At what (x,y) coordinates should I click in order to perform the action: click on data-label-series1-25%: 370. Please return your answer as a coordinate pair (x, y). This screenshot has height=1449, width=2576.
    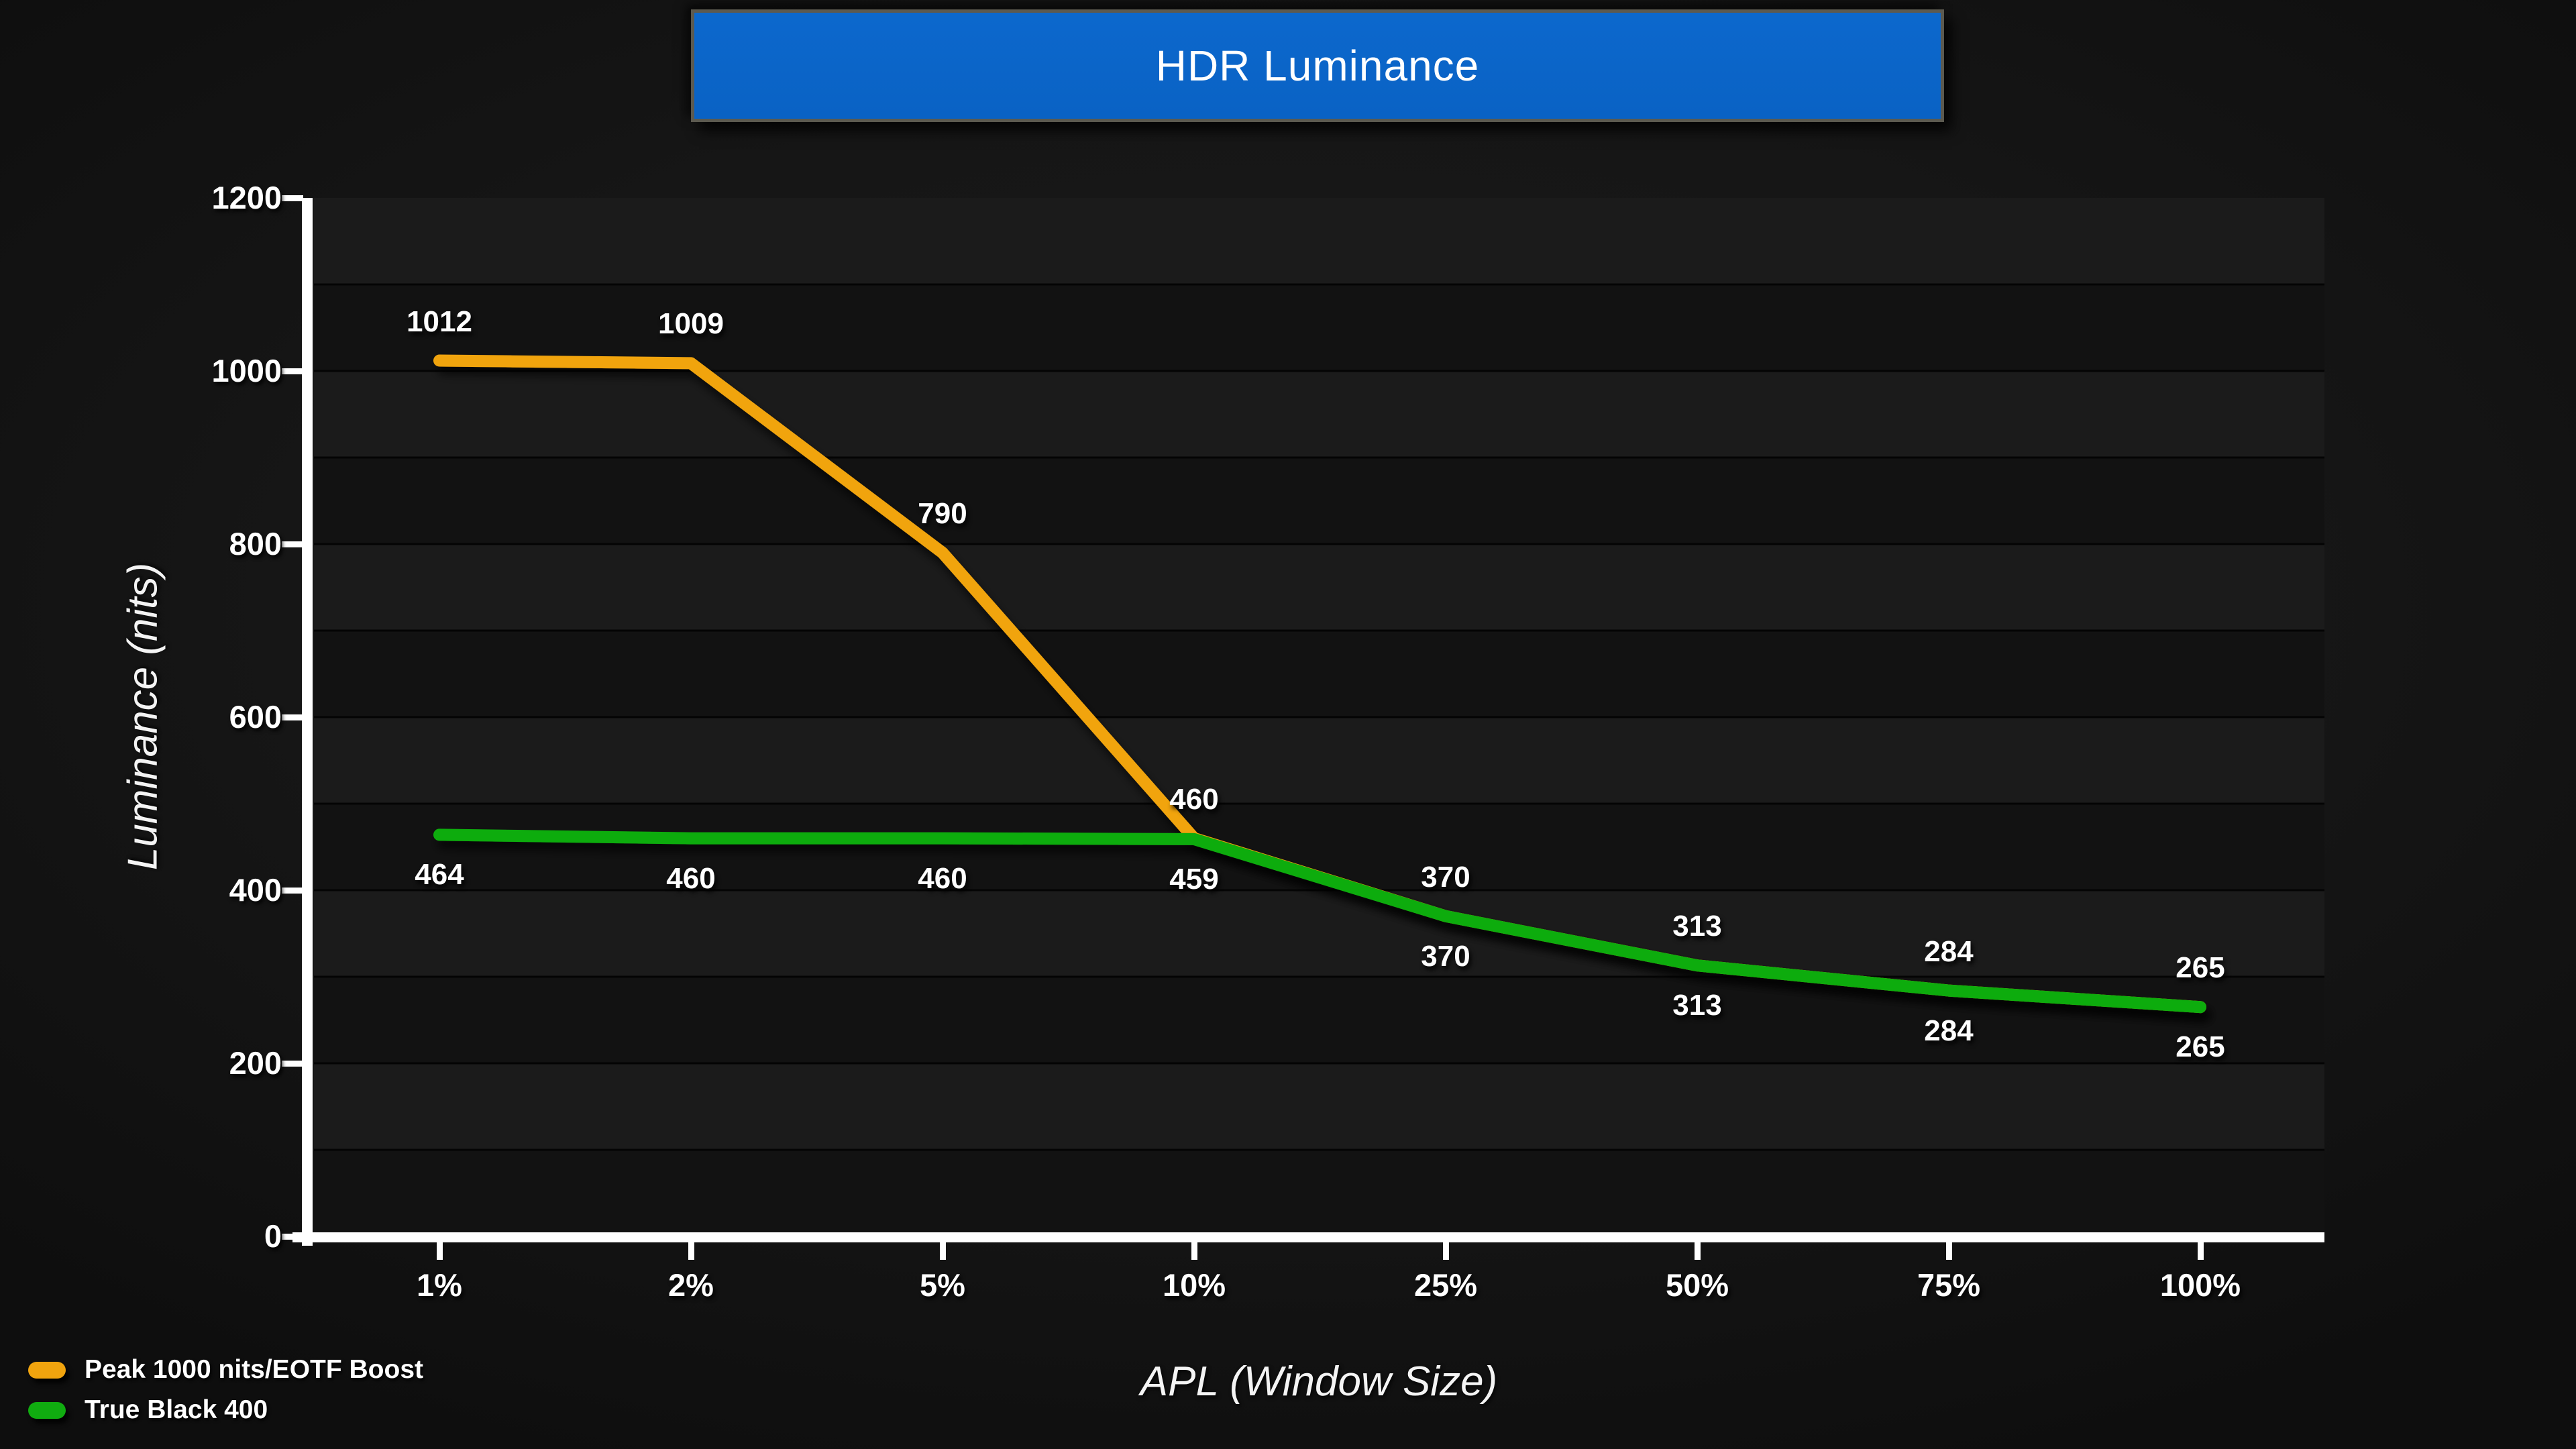
    Looking at the image, I should click on (1445, 956).